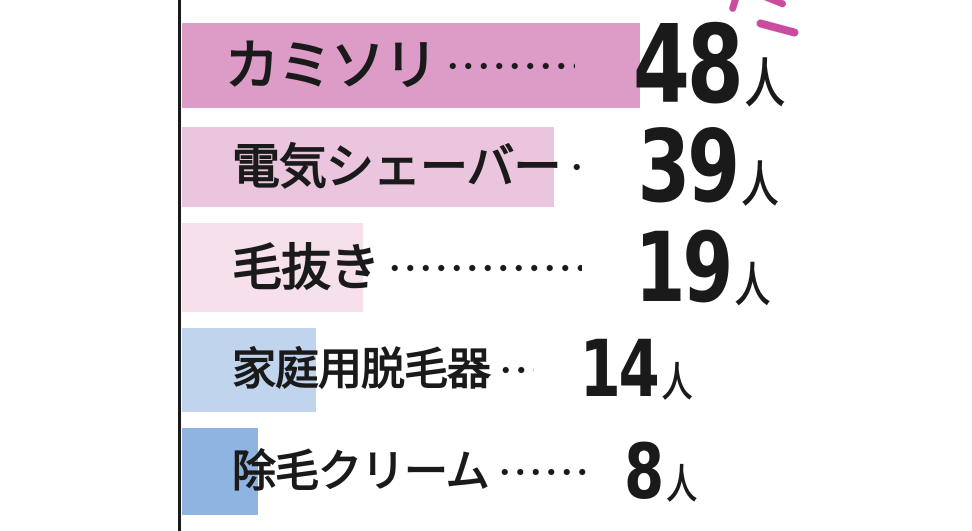 This screenshot has width=972, height=531. What do you see at coordinates (306, 267) in the screenshot?
I see `bar-label: 毛抜き` at bounding box center [306, 267].